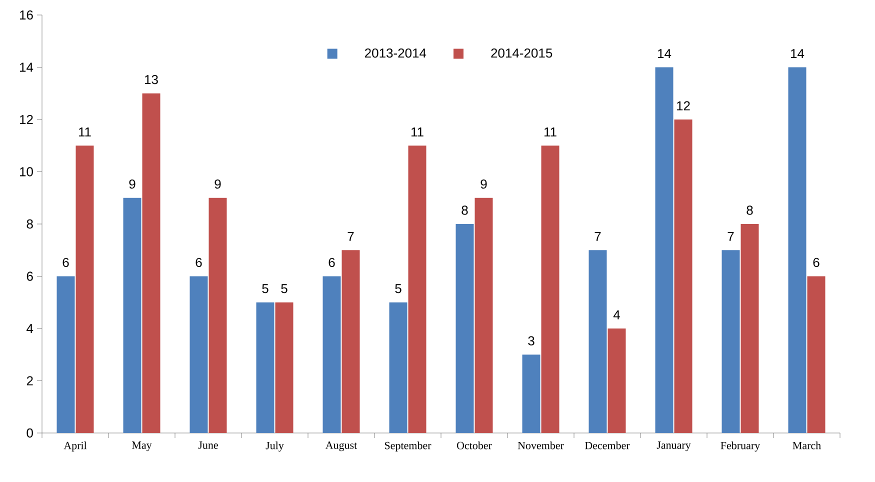 Image resolution: width=875 pixels, height=482 pixels. Describe the element at coordinates (521, 53) in the screenshot. I see `legend-label: 2014-2015` at that location.